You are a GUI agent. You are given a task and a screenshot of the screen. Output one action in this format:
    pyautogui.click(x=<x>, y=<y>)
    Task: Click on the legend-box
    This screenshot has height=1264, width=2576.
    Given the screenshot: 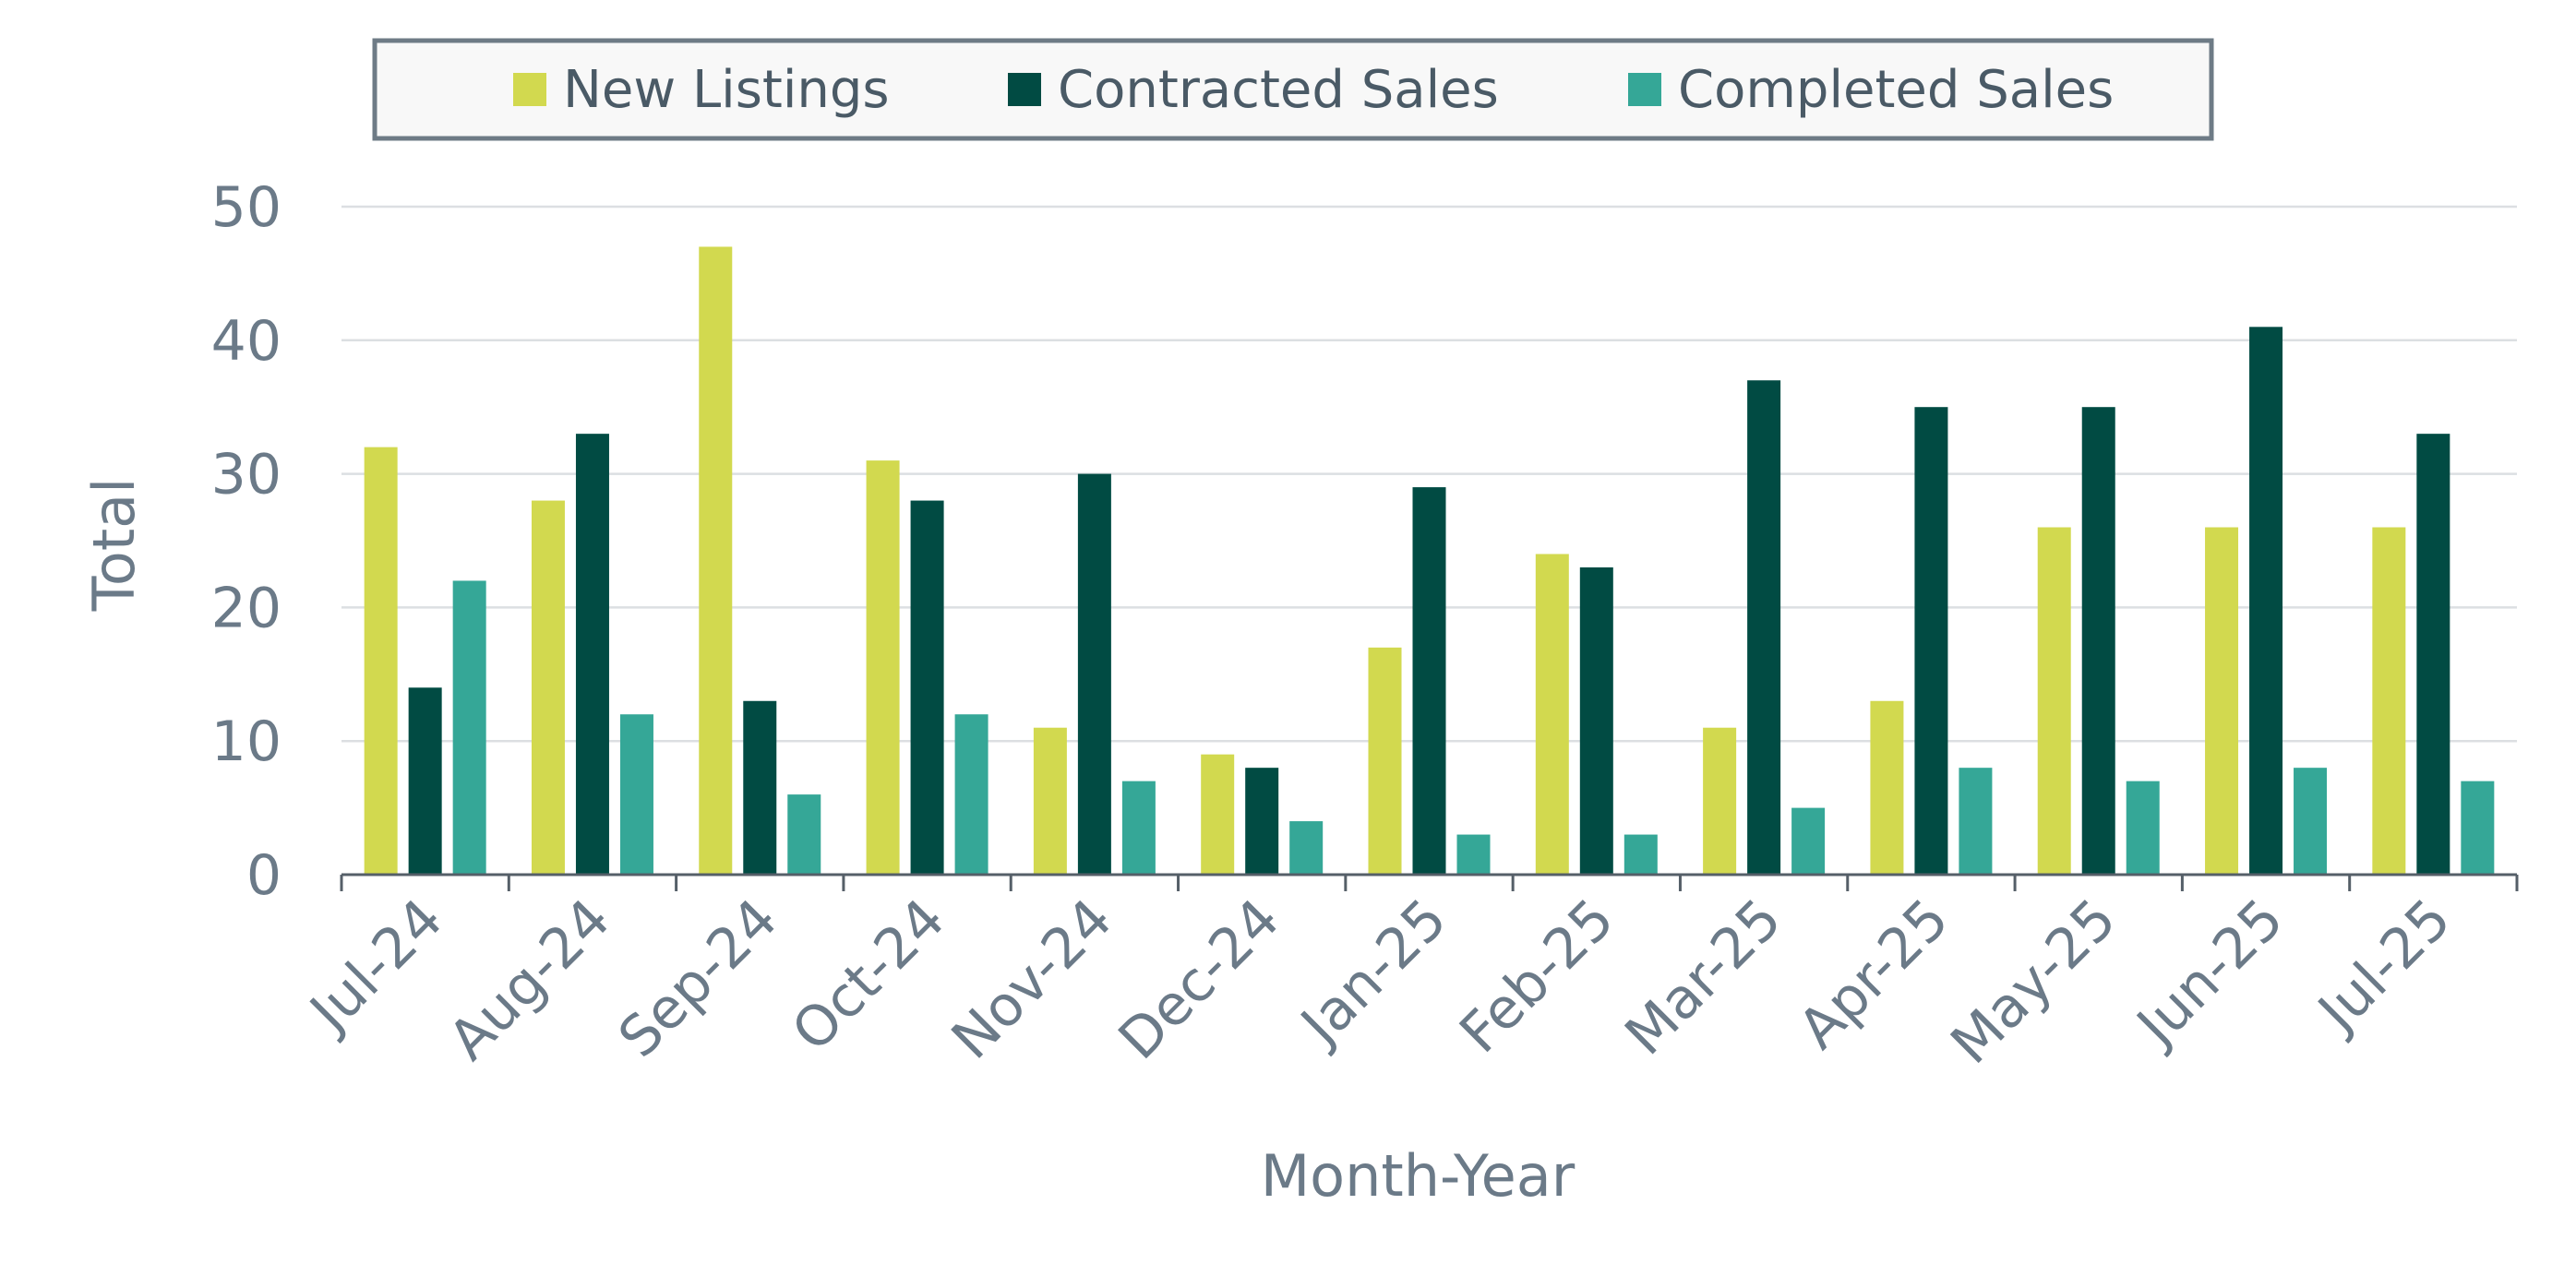 What is the action you would take?
    pyautogui.click(x=1293, y=89)
    